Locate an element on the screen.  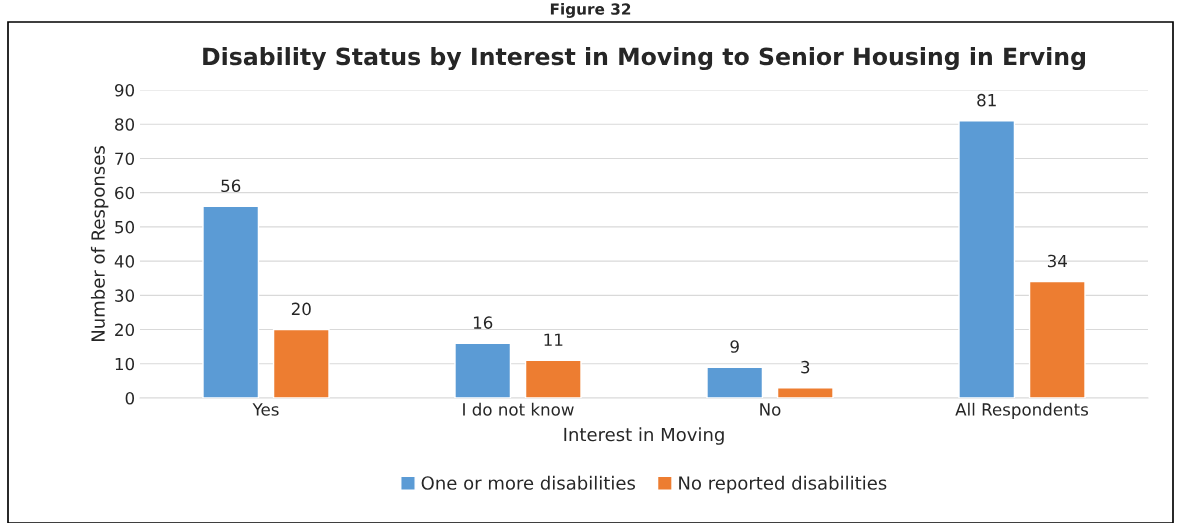
y-tick-label: 80 is located at coordinates (125, 124).